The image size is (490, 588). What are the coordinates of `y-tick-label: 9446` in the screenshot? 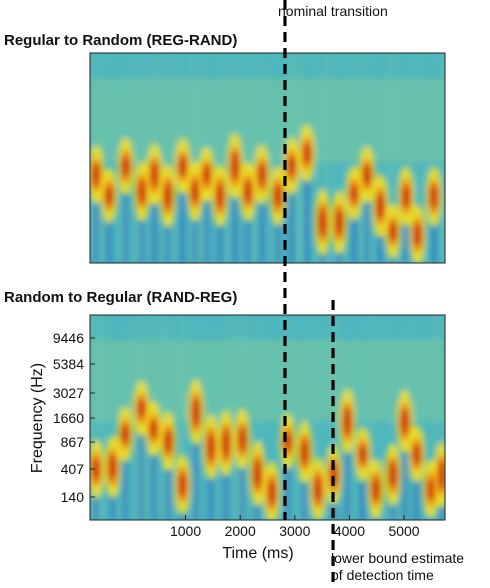 It's located at (68, 338).